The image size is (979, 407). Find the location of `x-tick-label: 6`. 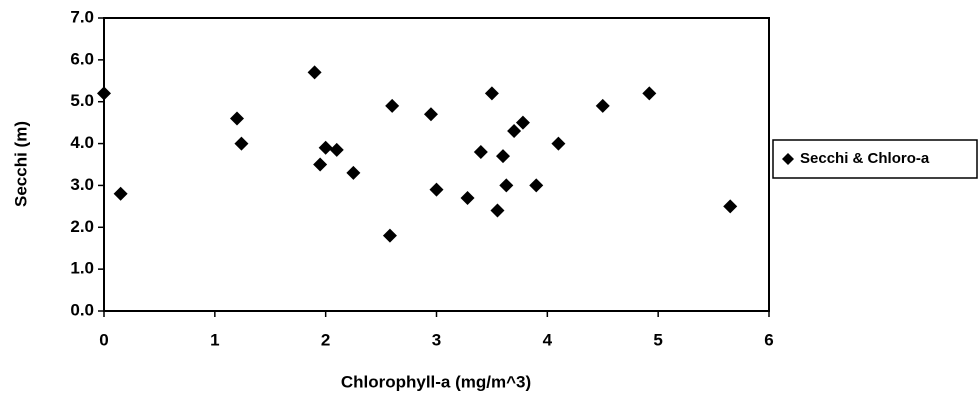

x-tick-label: 6 is located at coordinates (768, 339).